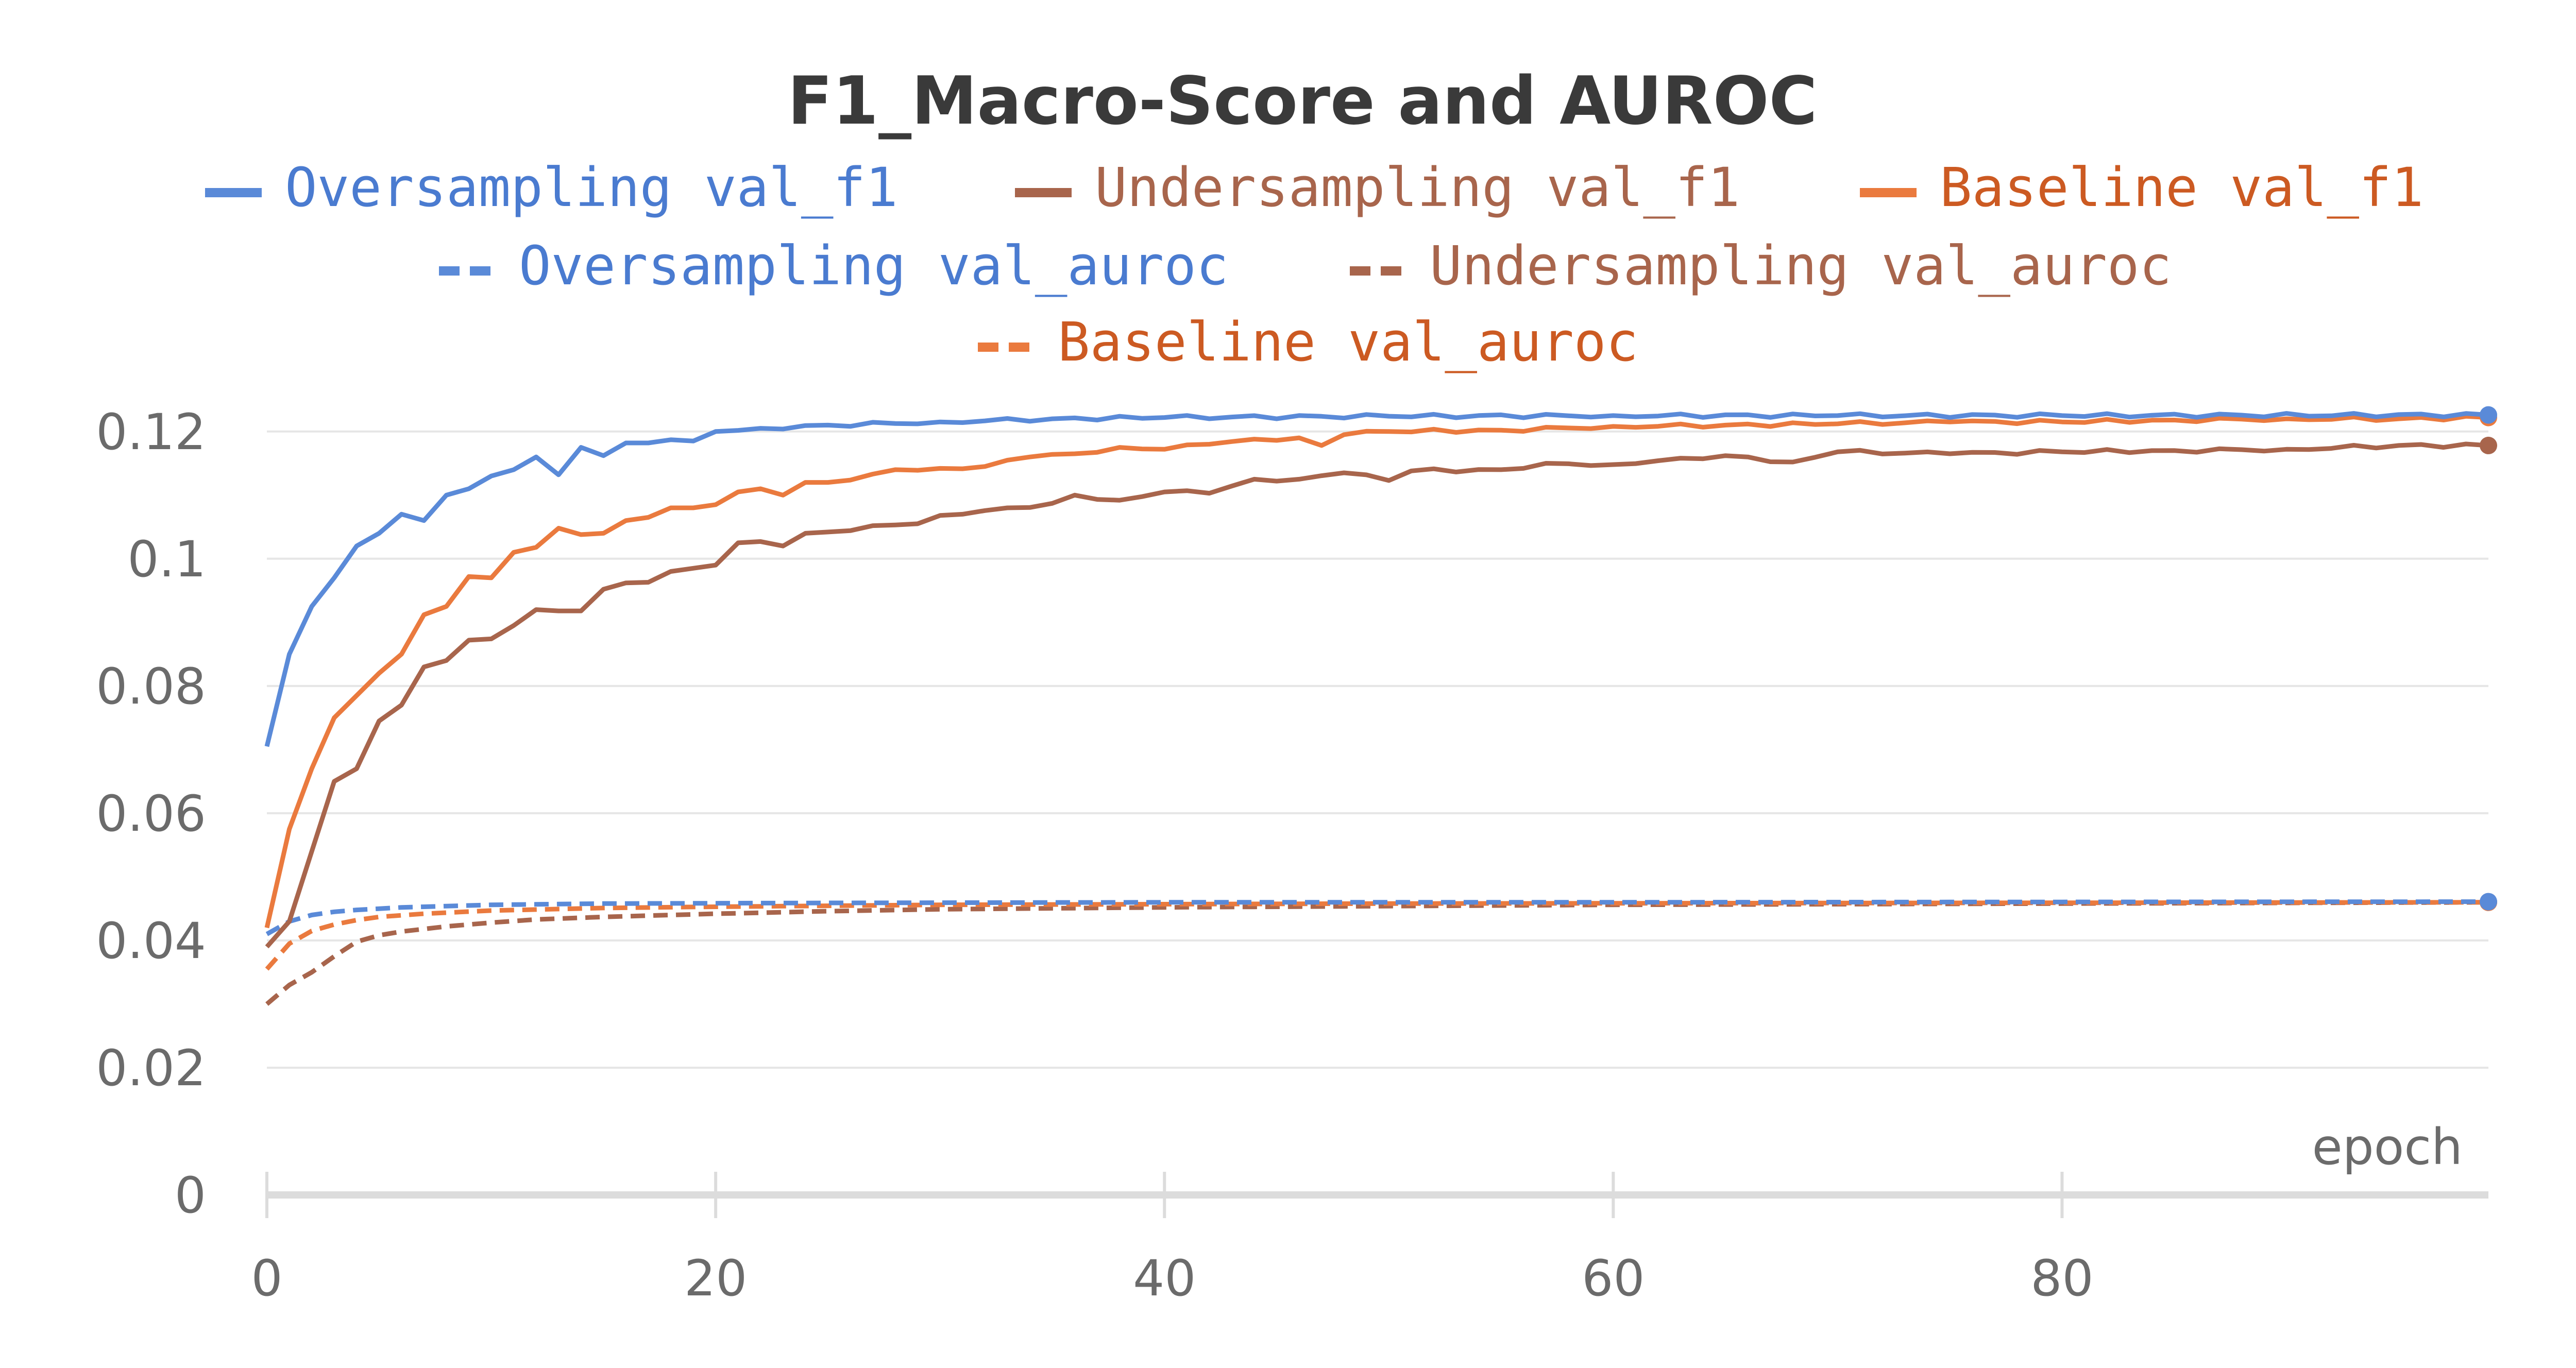  Describe the element at coordinates (1417, 187) in the screenshot. I see `legend-label: Undersampling val_f1` at that location.